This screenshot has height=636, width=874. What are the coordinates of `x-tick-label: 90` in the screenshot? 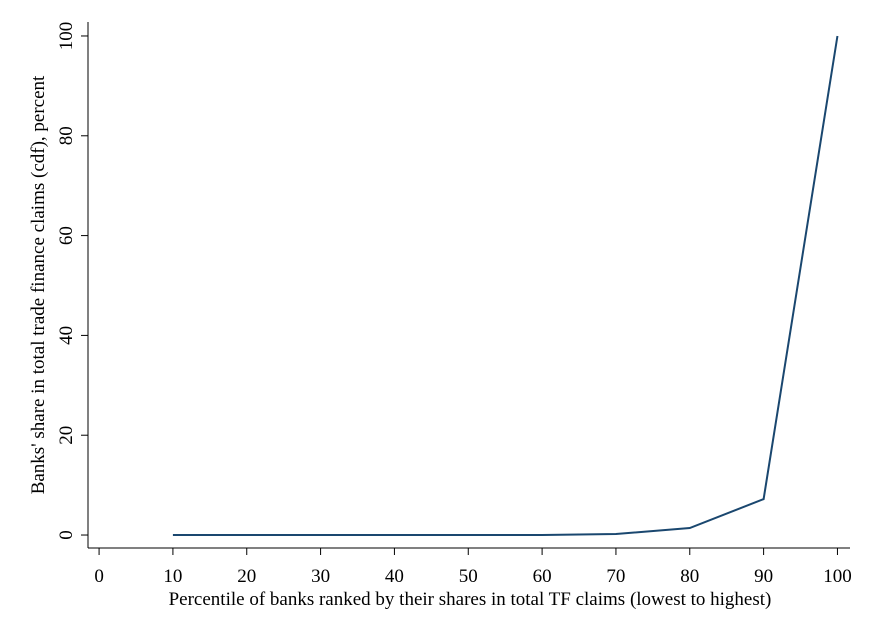 It's located at (763, 576).